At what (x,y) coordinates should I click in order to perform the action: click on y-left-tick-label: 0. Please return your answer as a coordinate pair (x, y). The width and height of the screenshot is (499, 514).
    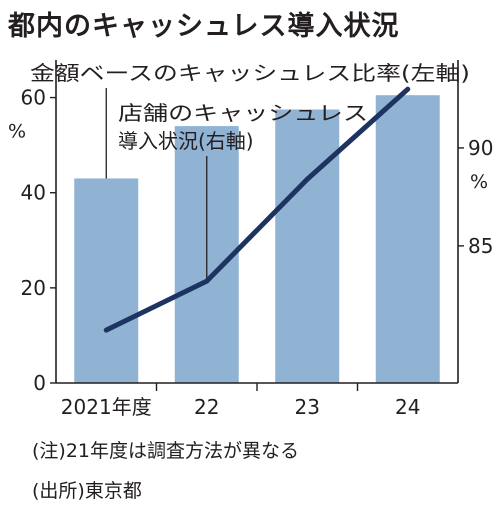
    Looking at the image, I should click on (39, 383).